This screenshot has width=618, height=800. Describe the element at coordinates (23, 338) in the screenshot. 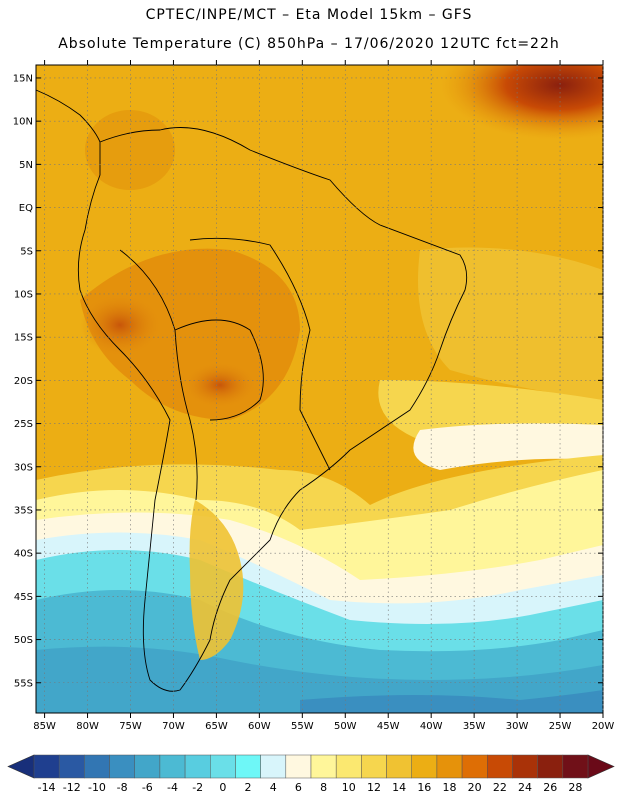

I see `tick-label-lat: 15S` at that location.